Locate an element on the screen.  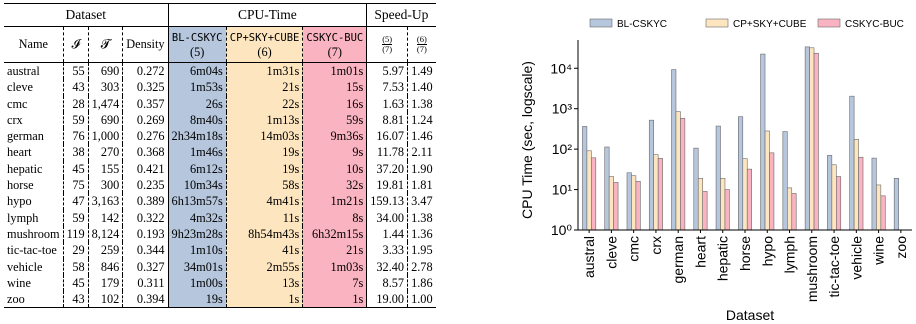
cell-s1: 19.81 is located at coordinates (387, 185).